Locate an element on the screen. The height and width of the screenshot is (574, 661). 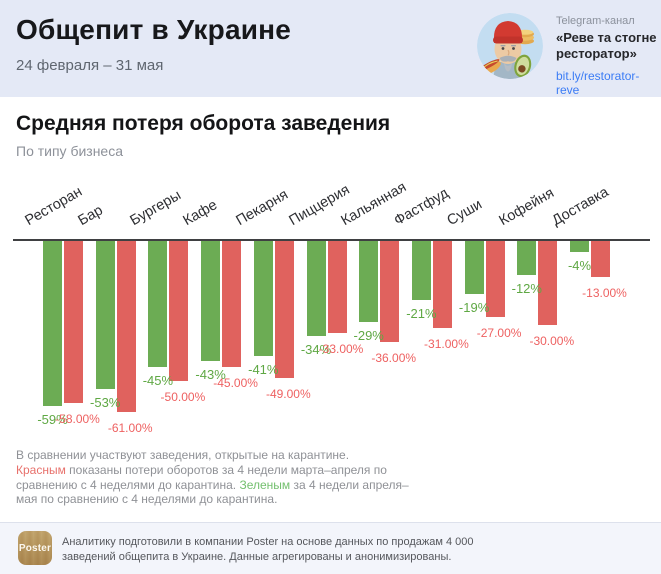
category-label: Кафе is located at coordinates (200, 213).